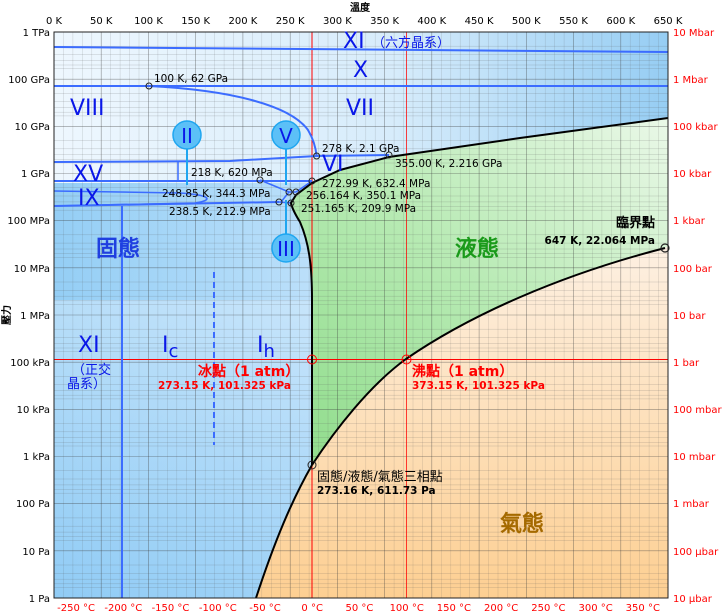  What do you see at coordinates (166, 204) in the screenshot?
I see `iii-lower-boundary` at bounding box center [166, 204].